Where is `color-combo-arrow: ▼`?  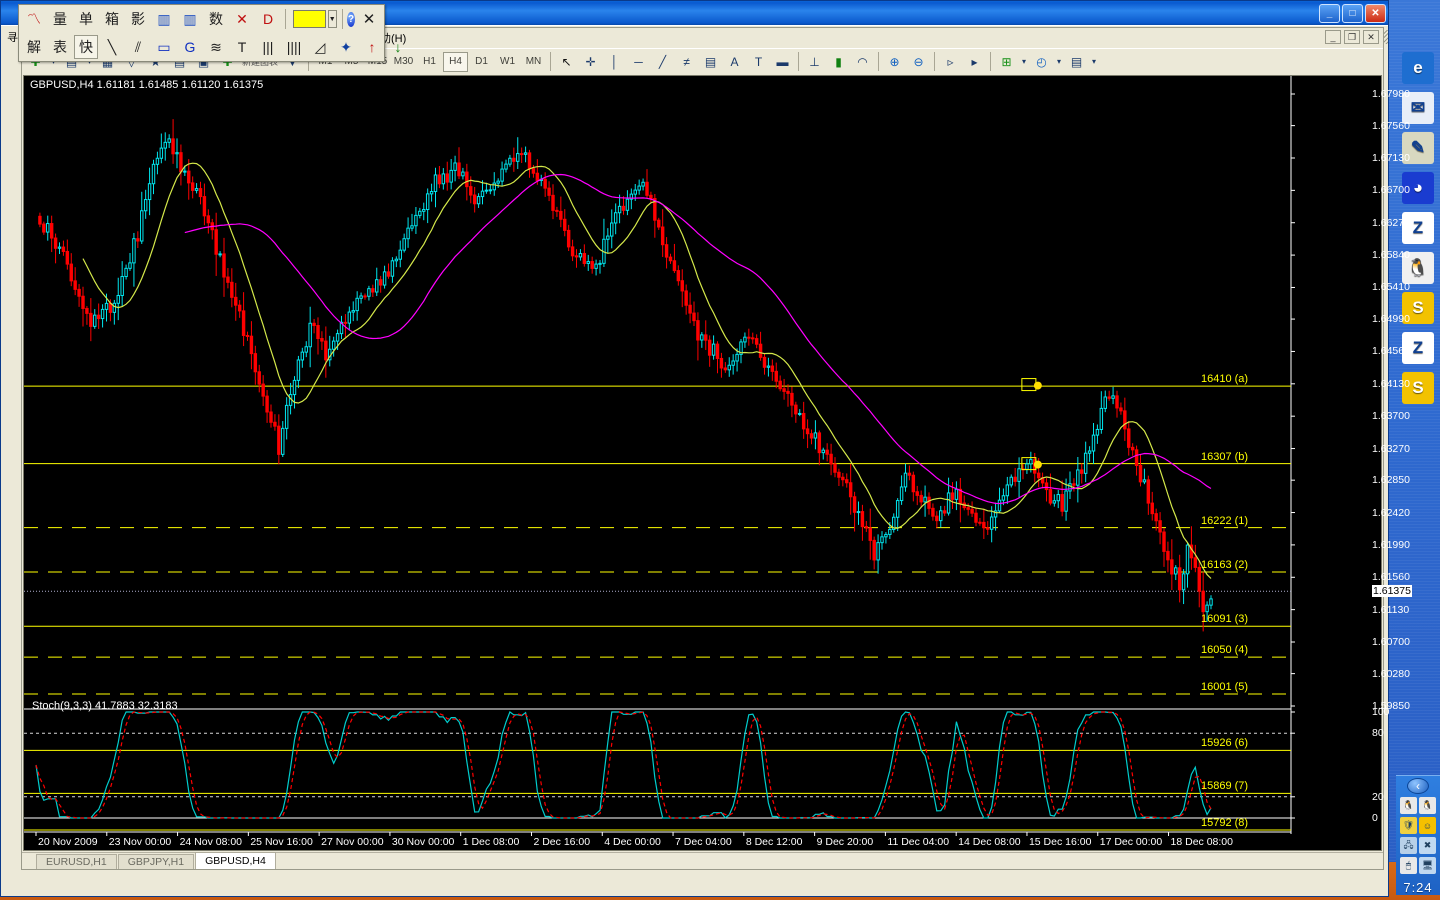 color-combo-arrow: ▼ is located at coordinates (332, 19).